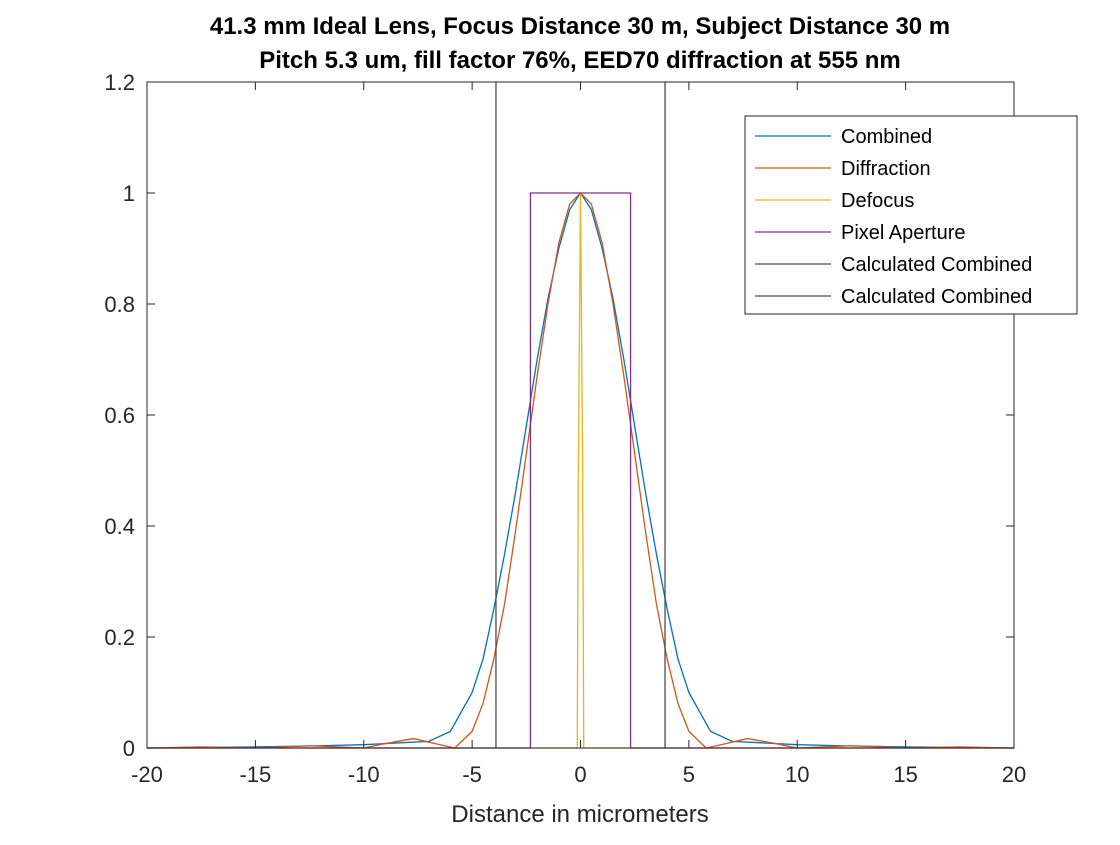 The width and height of the screenshot is (1120, 845). What do you see at coordinates (472, 774) in the screenshot?
I see `x-tick-label: -5` at bounding box center [472, 774].